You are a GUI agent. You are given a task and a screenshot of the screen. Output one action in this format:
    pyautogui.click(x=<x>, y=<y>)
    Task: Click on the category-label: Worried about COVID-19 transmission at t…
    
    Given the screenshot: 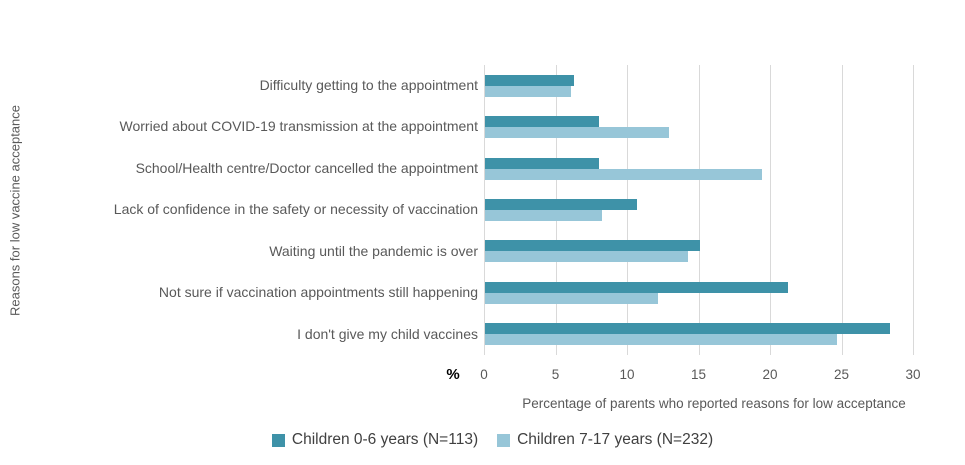 What is the action you would take?
    pyautogui.click(x=298, y=126)
    